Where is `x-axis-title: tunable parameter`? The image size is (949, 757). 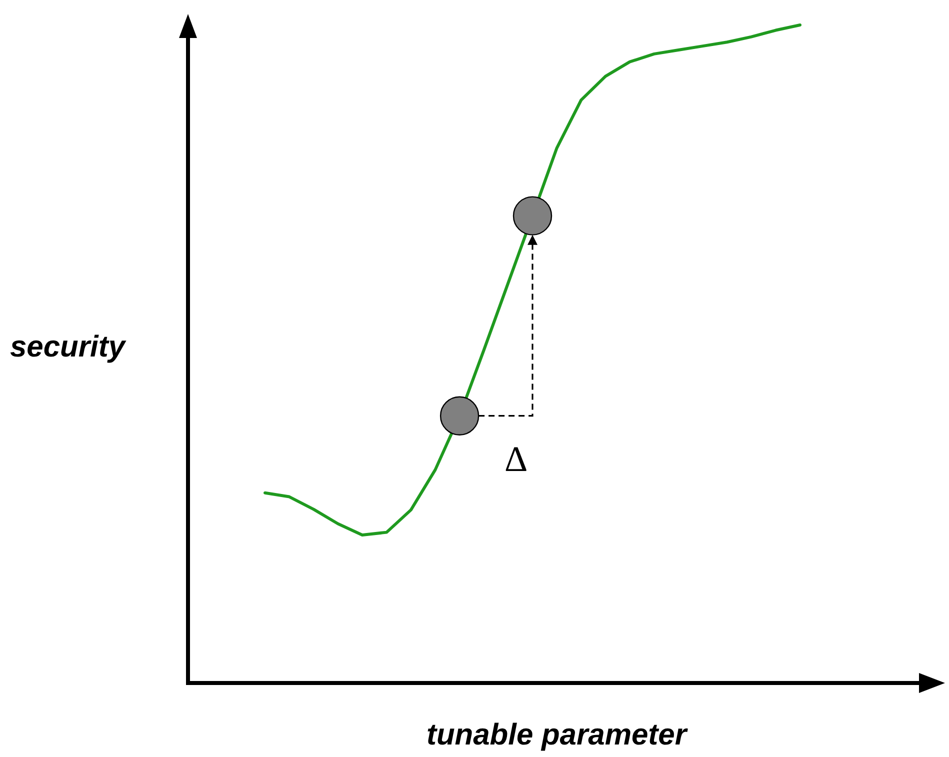
x-axis-title: tunable parameter is located at coordinates (557, 735).